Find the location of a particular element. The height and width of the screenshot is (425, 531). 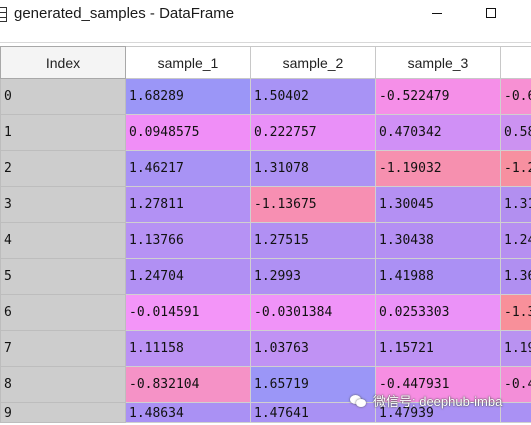

data-cell: -0.6 is located at coordinates (515, 96).